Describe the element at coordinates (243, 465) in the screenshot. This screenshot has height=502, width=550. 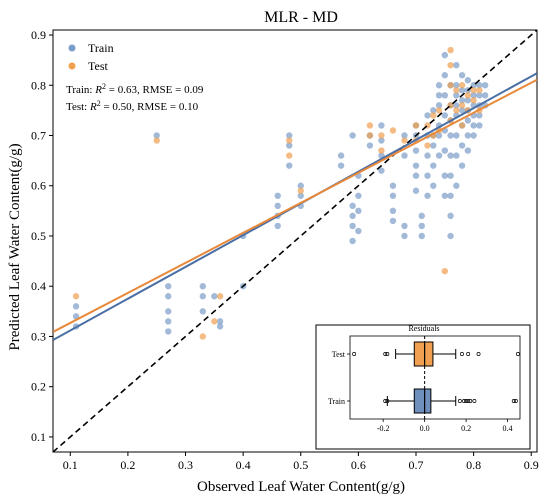
I see `x-tick-label: 0.4` at that location.